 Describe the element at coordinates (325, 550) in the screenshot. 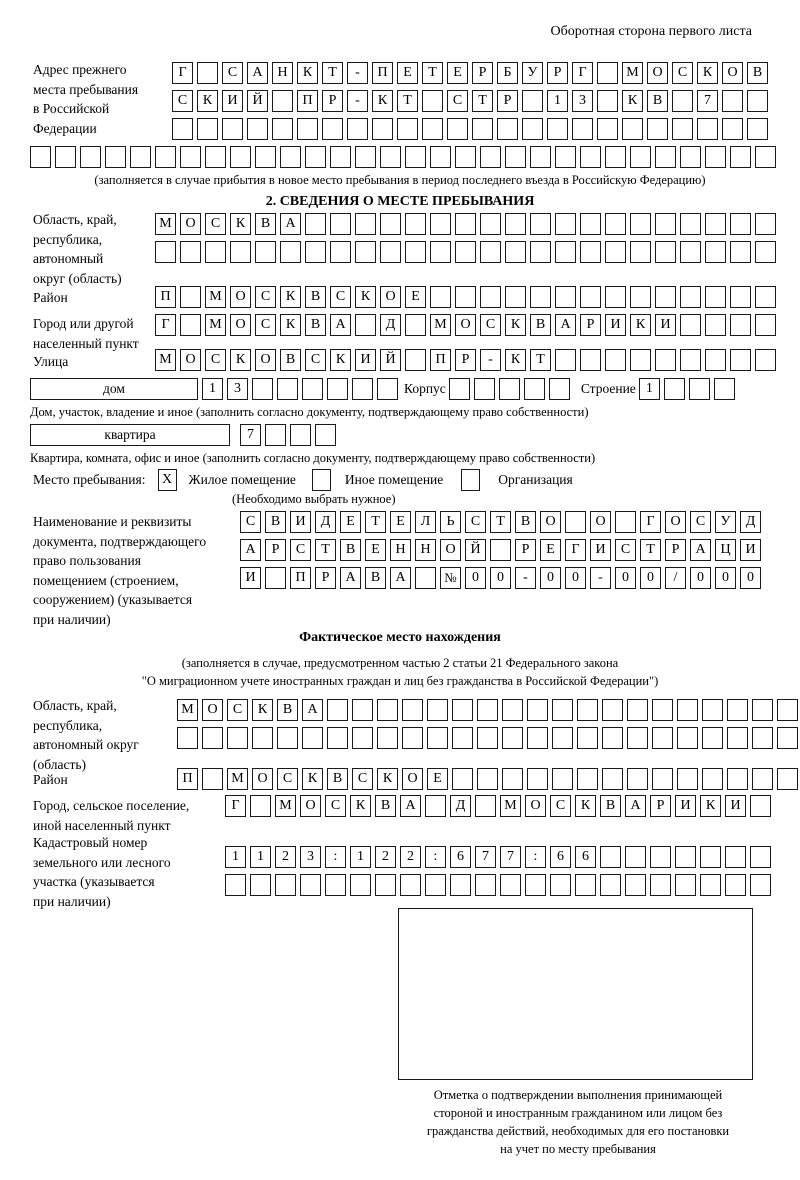

I see `char-cell: Т` at that location.